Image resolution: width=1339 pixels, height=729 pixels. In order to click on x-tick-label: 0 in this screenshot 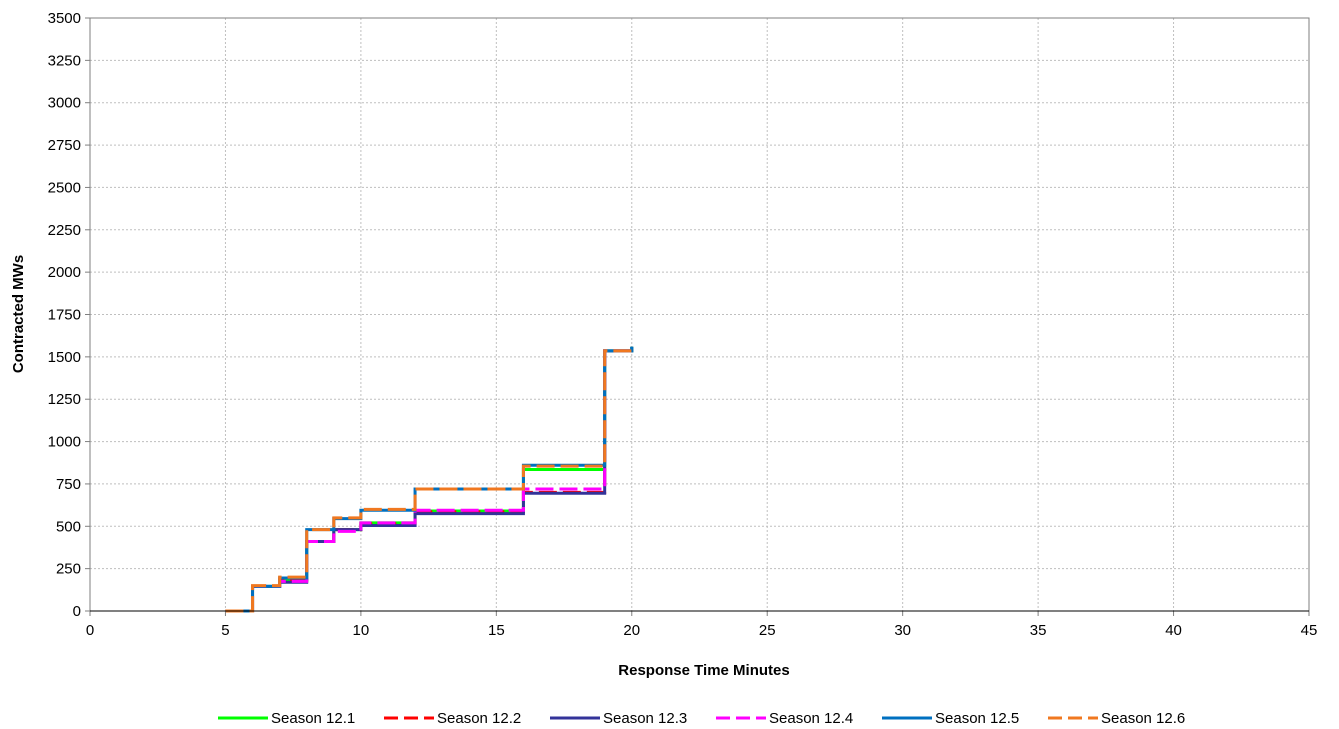, I will do `click(90, 630)`.